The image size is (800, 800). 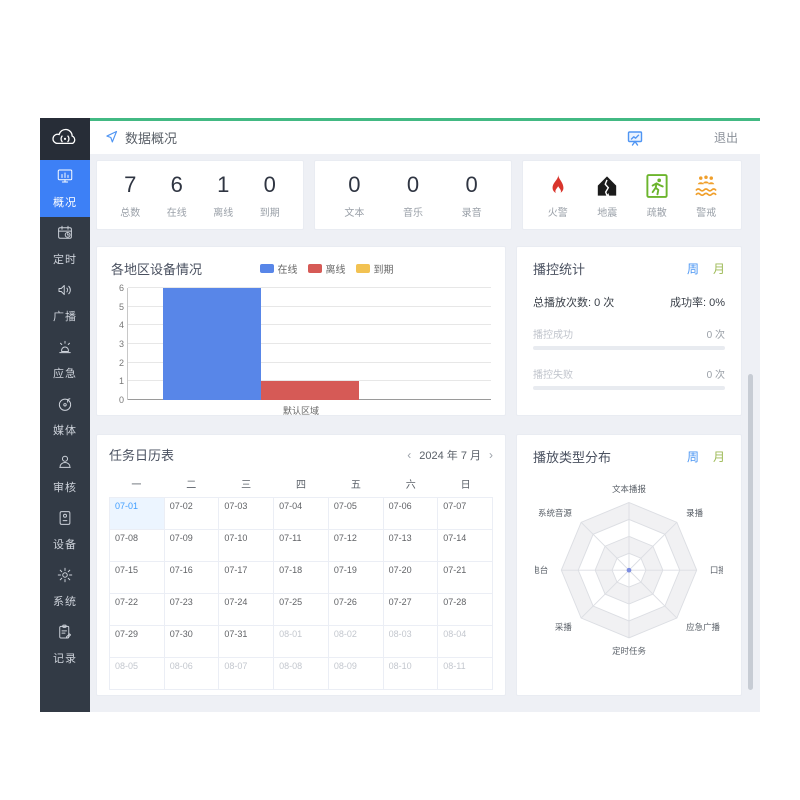 I want to click on alert-earthquake: 地震, so click(x=607, y=195).